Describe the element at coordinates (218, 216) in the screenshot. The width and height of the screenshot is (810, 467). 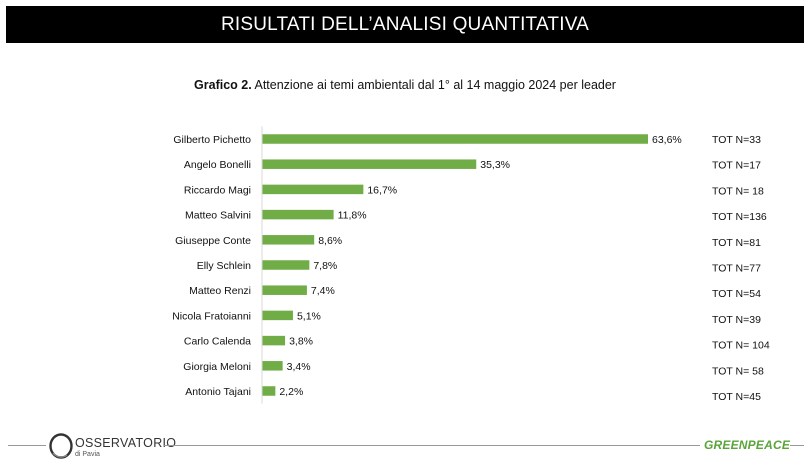
I see `category-label: Matteo Salvini` at that location.